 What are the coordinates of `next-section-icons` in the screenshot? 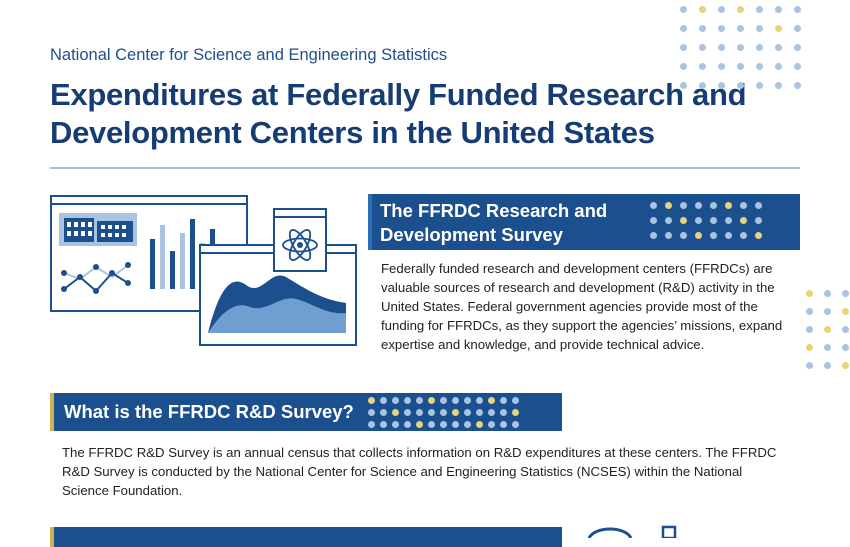 It's located at (632, 531).